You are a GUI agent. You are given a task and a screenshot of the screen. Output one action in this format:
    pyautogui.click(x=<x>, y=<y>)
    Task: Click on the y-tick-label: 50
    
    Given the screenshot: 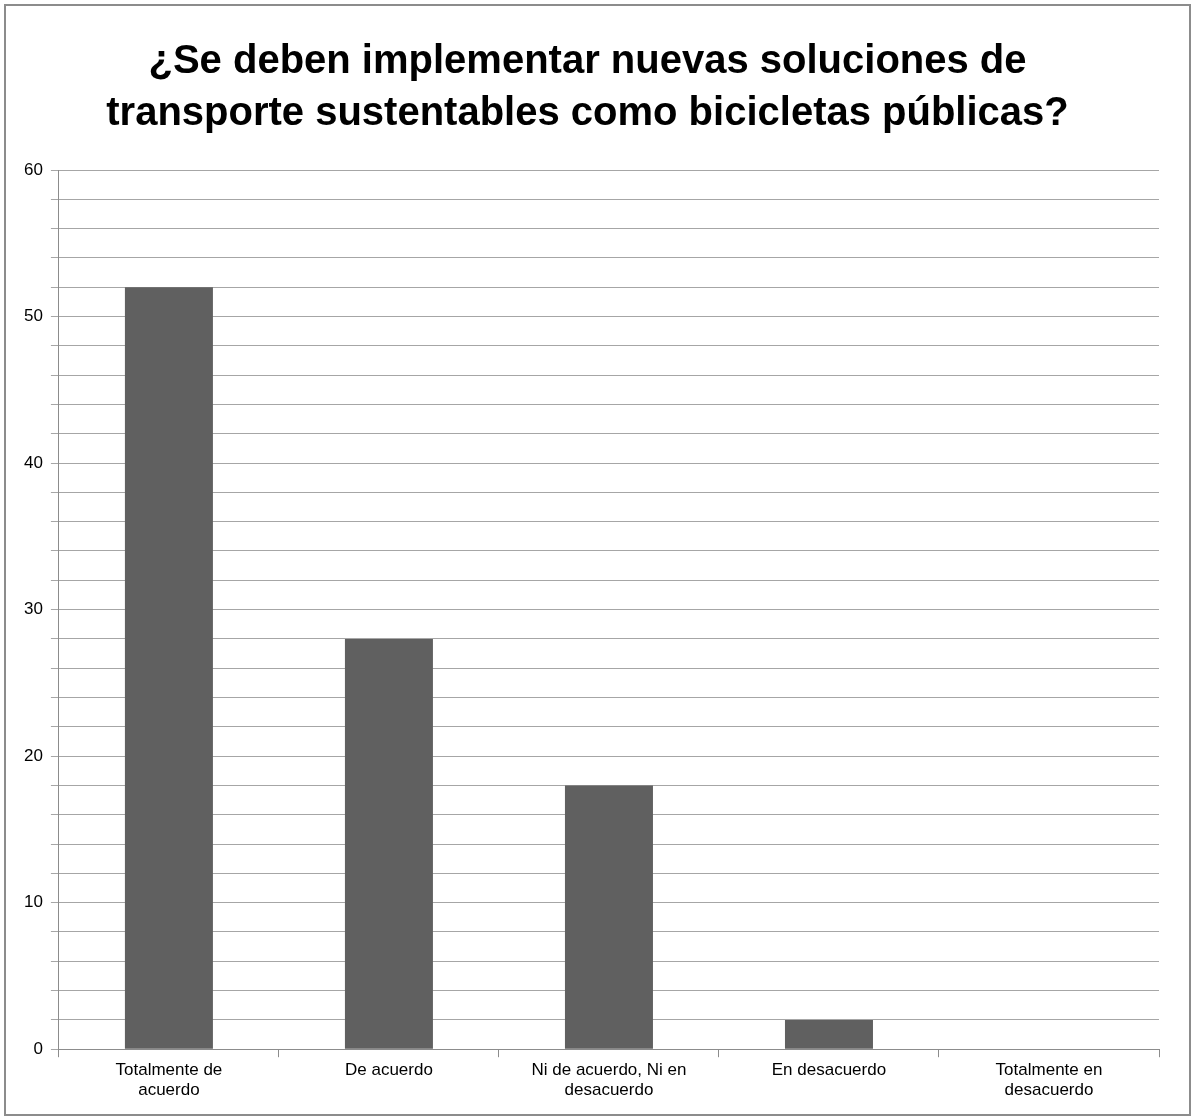 What is the action you would take?
    pyautogui.click(x=33, y=316)
    